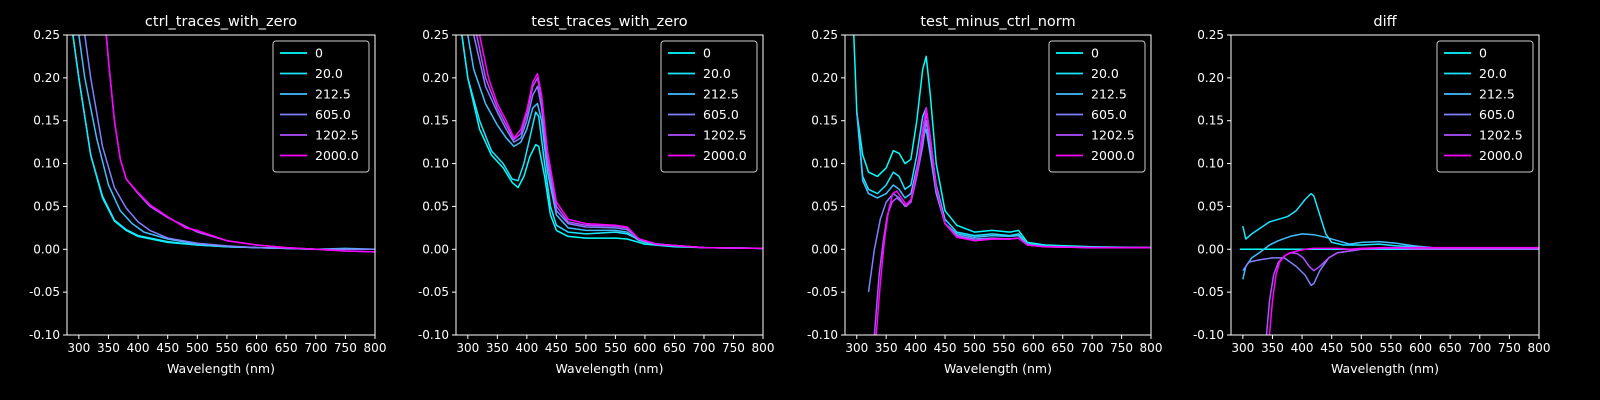 The image size is (1600, 400). Describe the element at coordinates (345, 348) in the screenshot. I see `x-tick-label: 750` at that location.